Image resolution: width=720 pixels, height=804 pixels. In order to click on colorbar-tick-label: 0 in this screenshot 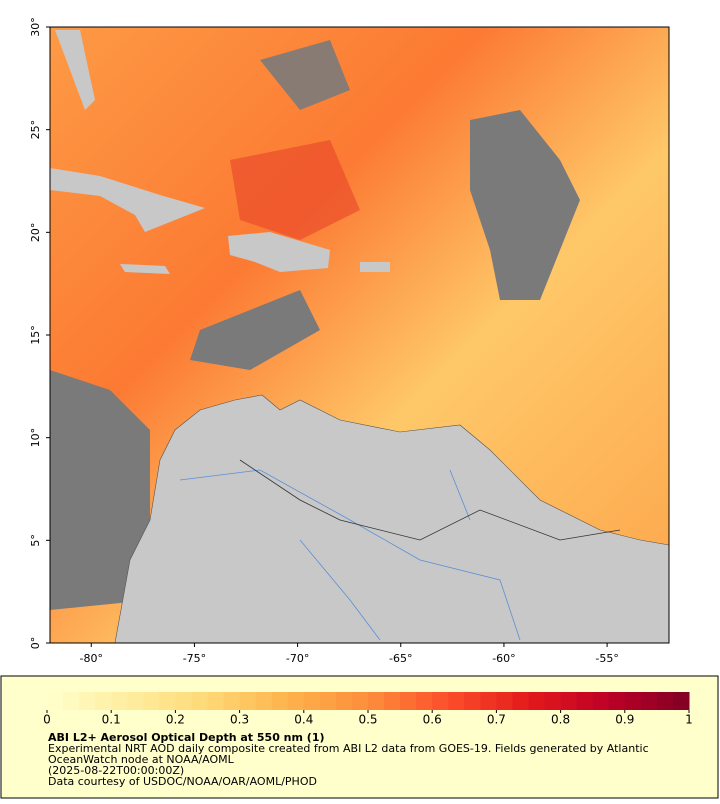, I will do `click(47, 720)`.